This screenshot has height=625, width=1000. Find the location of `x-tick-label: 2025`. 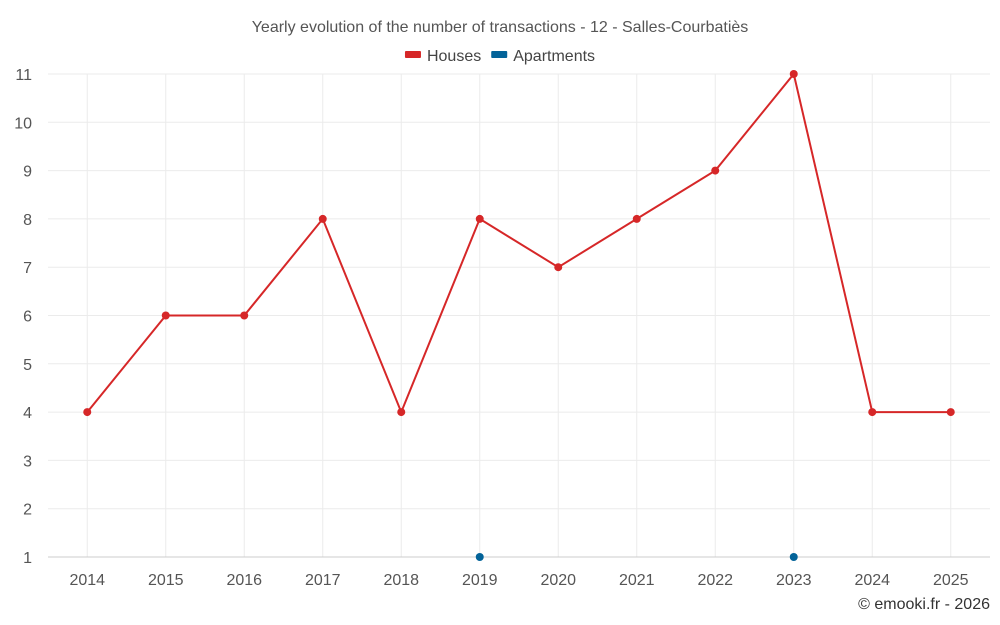

x-tick-label: 2025 is located at coordinates (951, 580).